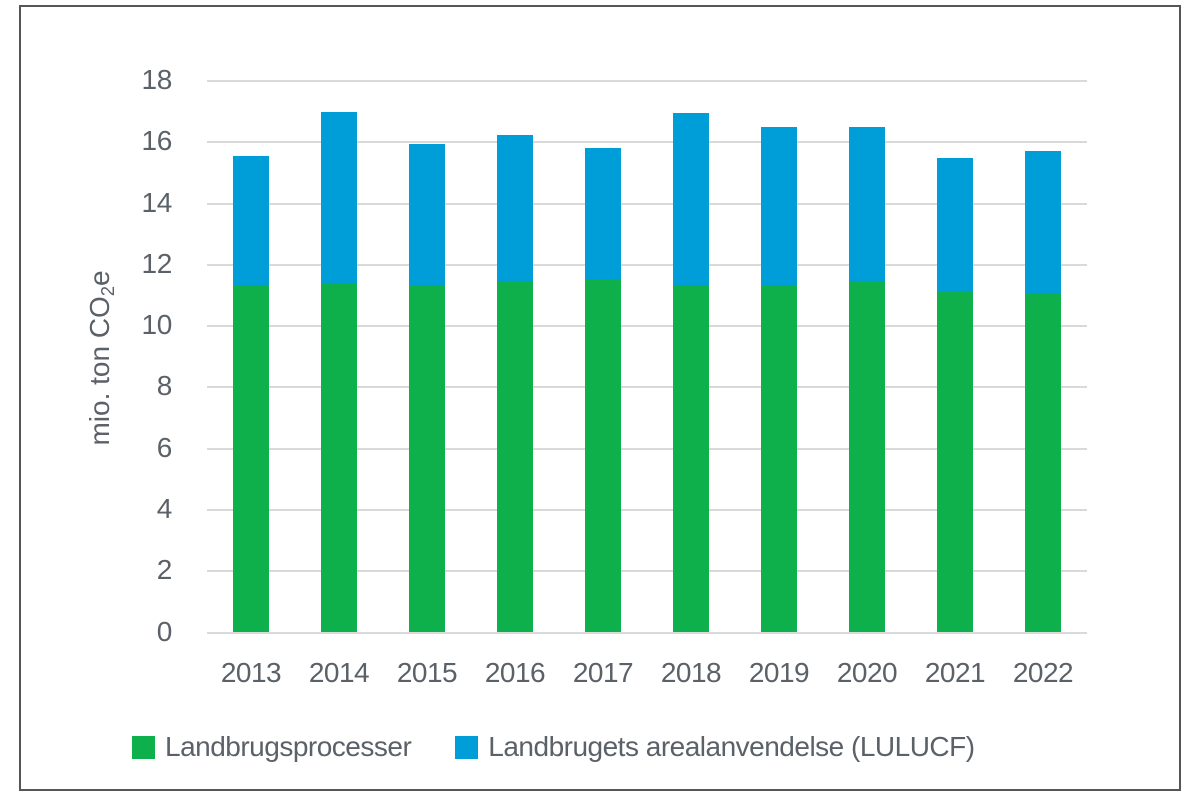  Describe the element at coordinates (164, 386) in the screenshot. I see `y-axis-tick-label: 8` at that location.